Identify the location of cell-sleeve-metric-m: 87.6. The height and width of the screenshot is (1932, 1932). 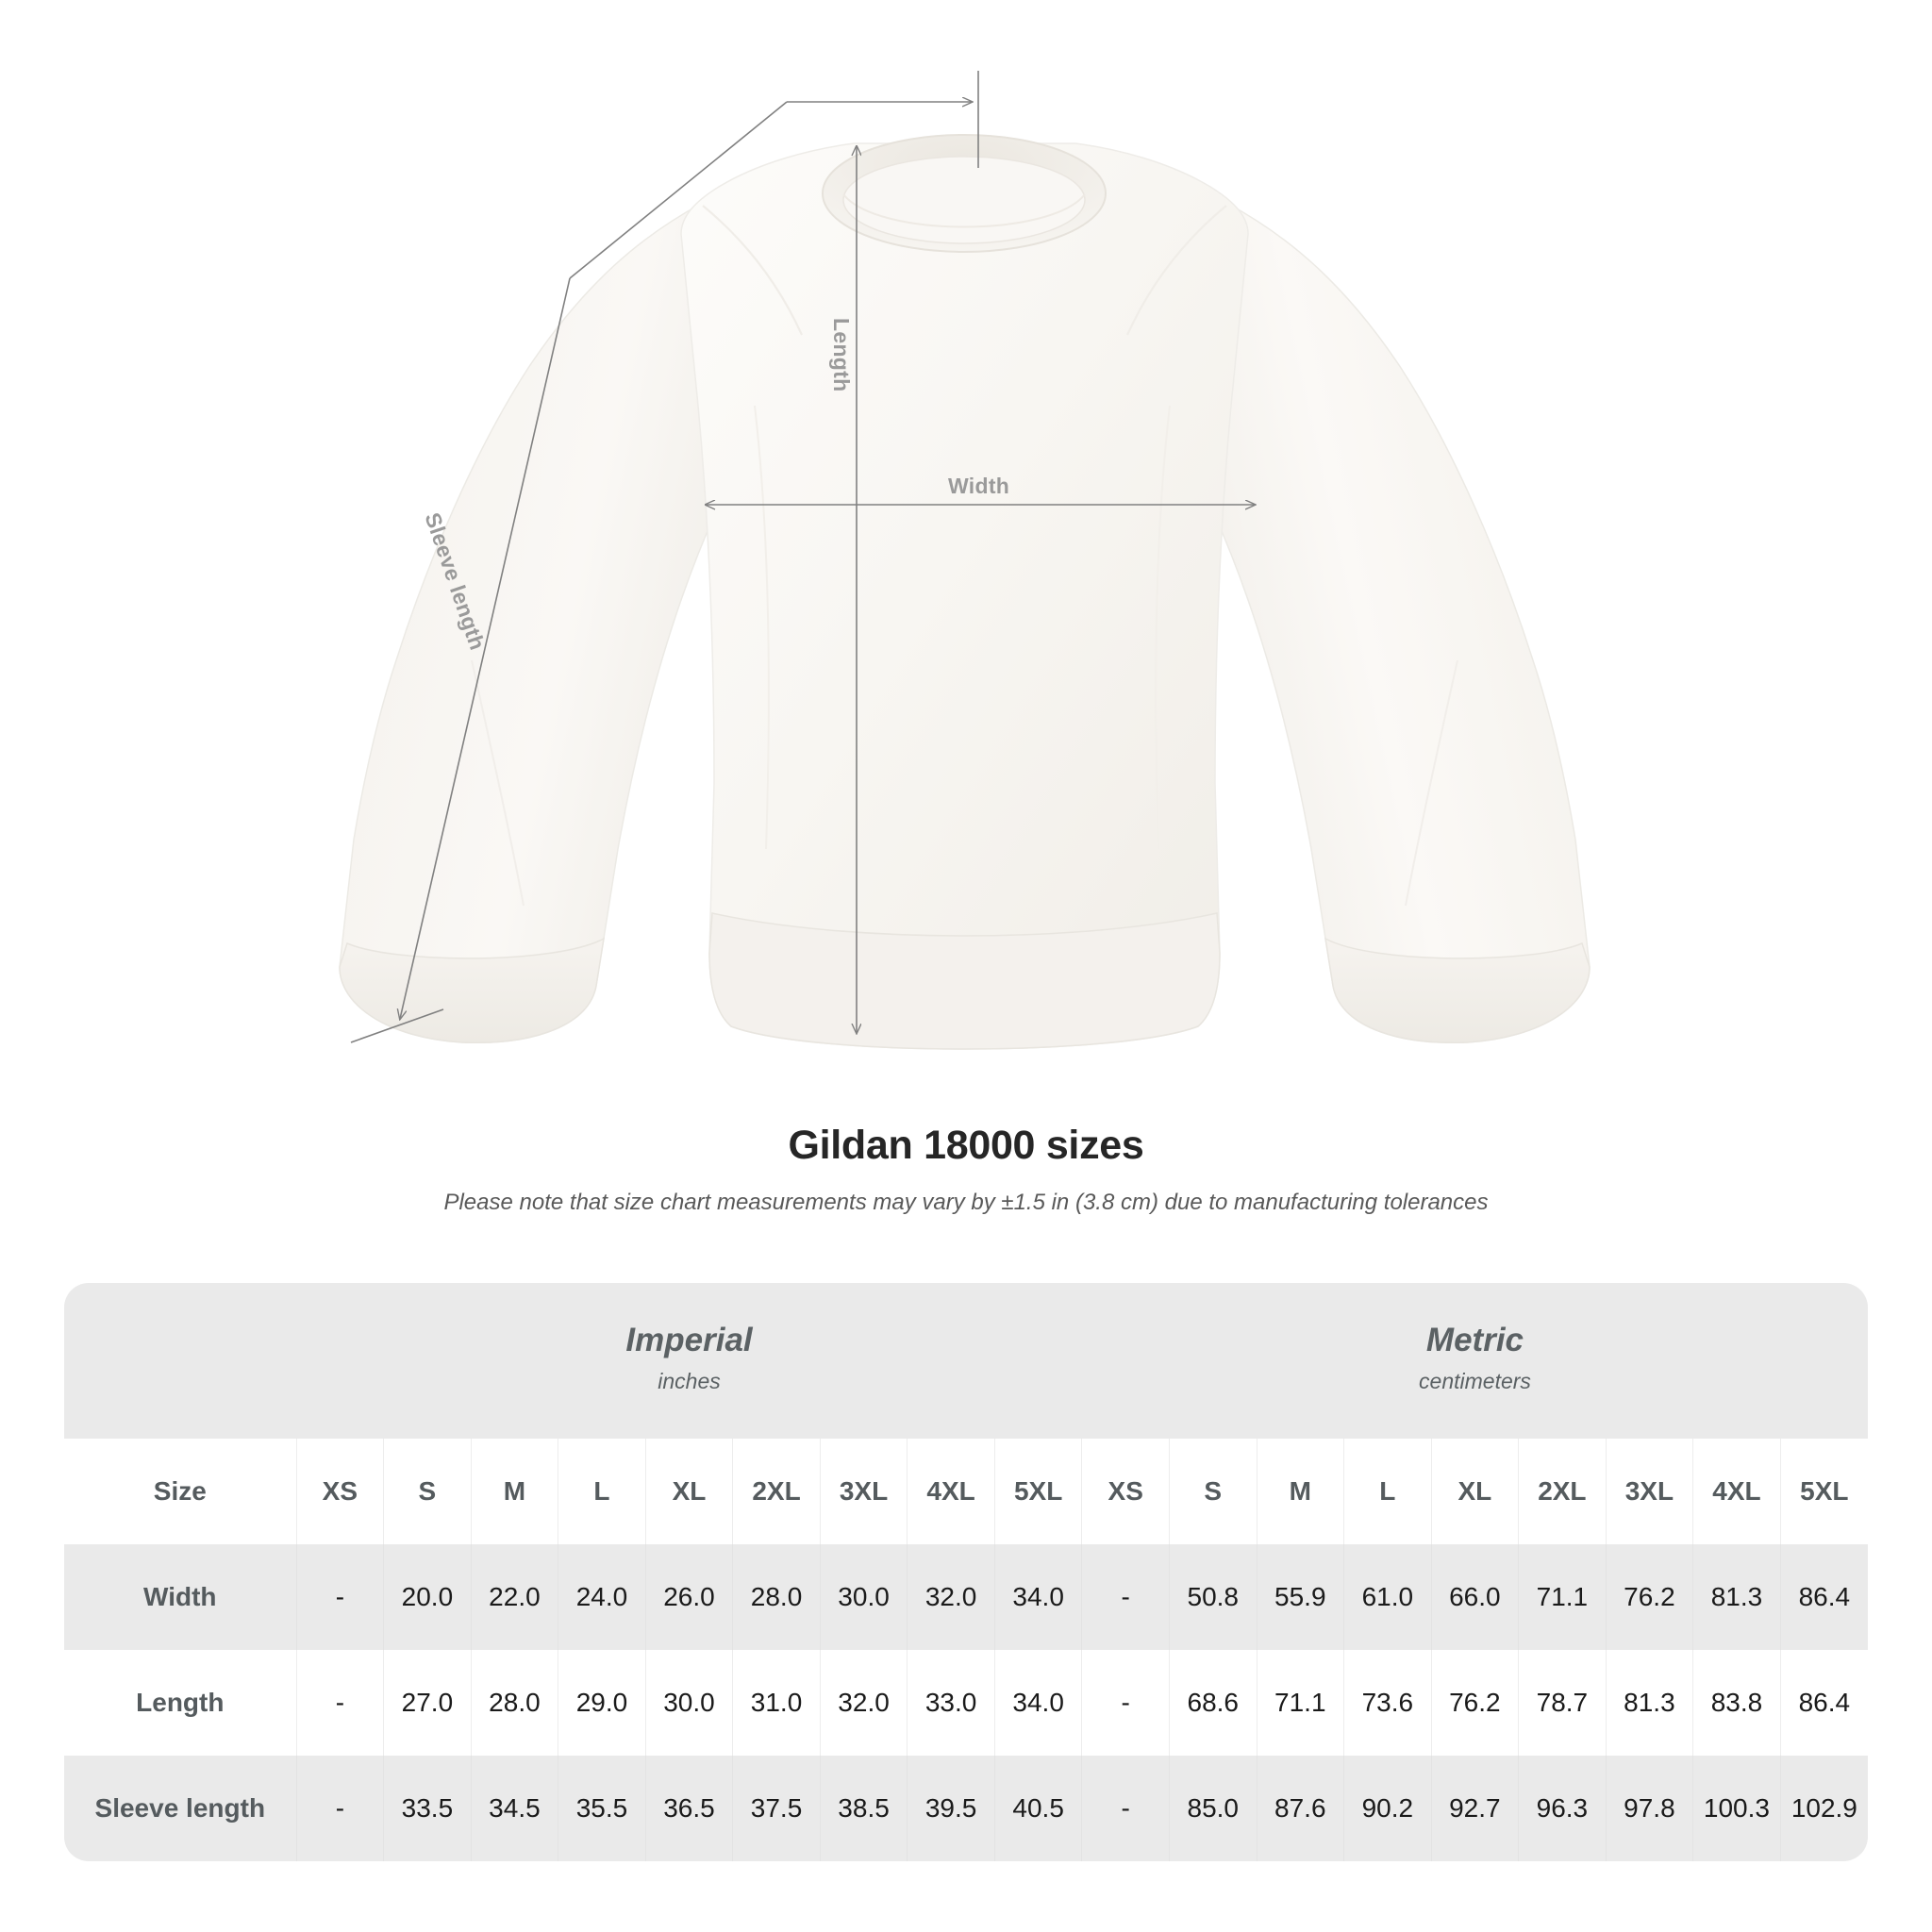
(1300, 1809).